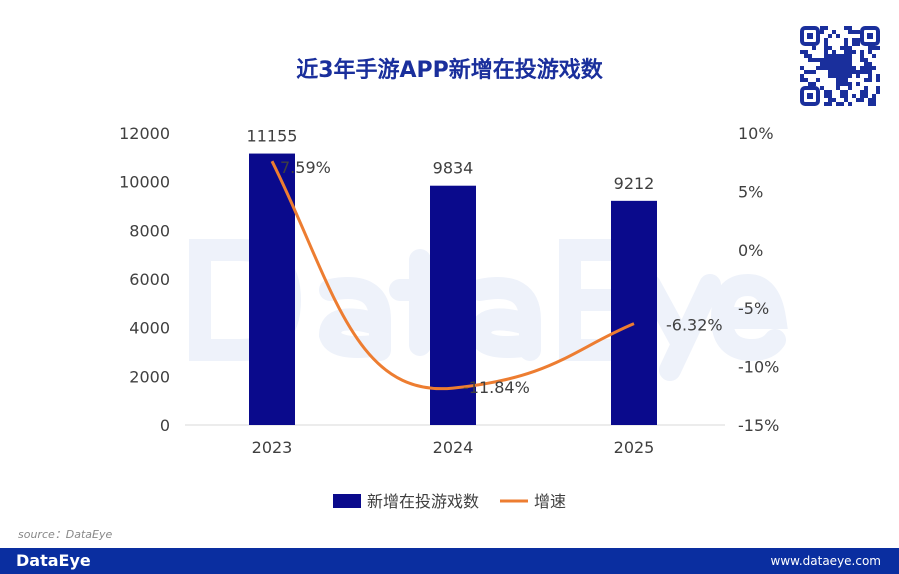  I want to click on bar-data-label: 11155, so click(272, 136).